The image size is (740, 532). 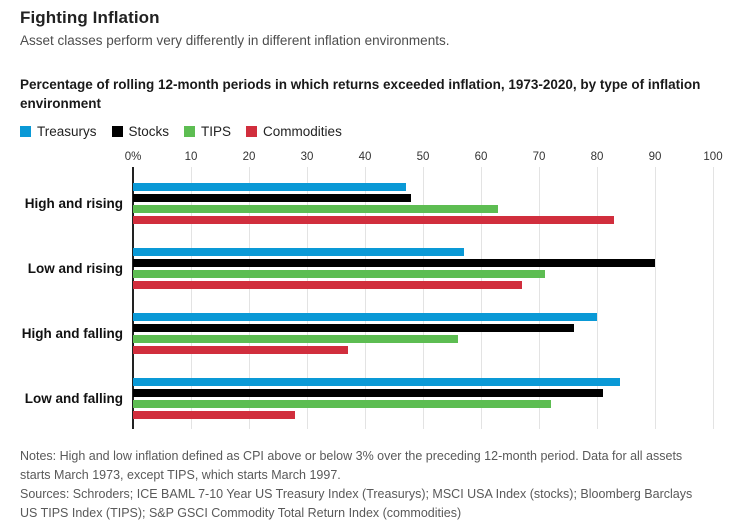 I want to click on bar-tips-high-and-rising, so click(x=316, y=209).